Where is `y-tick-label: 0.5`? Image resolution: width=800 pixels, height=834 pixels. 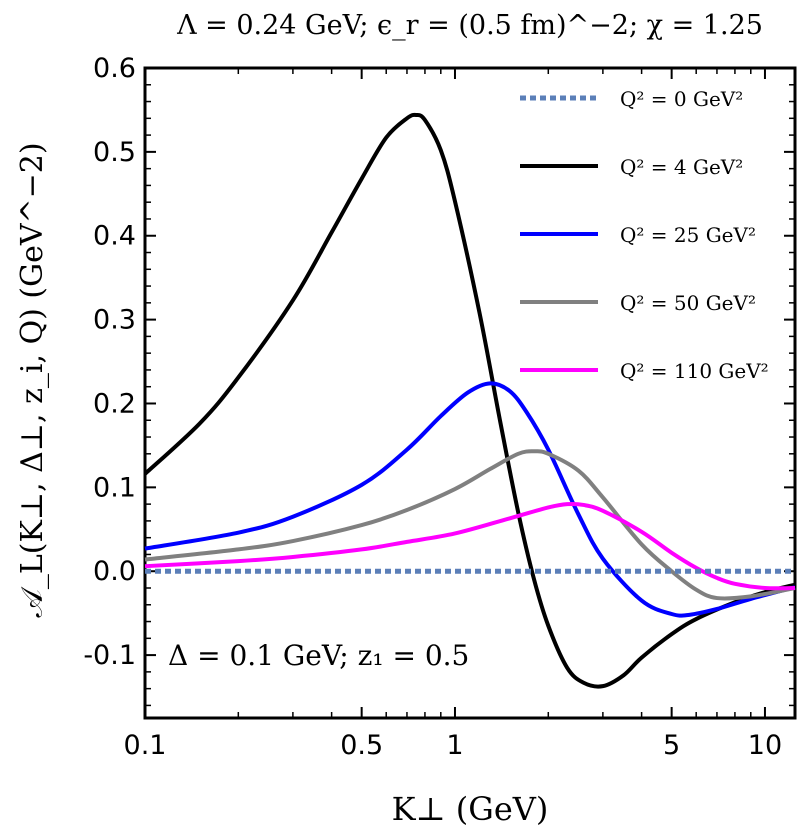
y-tick-label: 0.5 is located at coordinates (114, 152).